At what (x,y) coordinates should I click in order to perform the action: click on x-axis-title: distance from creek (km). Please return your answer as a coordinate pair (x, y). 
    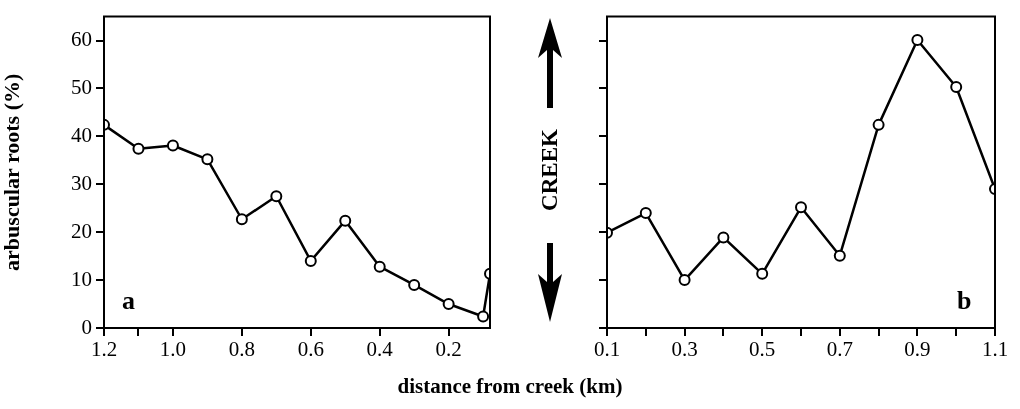
    Looking at the image, I should click on (510, 386).